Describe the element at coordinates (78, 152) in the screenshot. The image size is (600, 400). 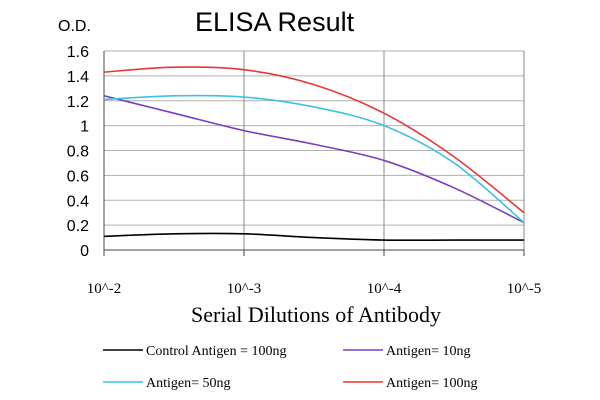
I see `y-tick-label: 0.8` at that location.